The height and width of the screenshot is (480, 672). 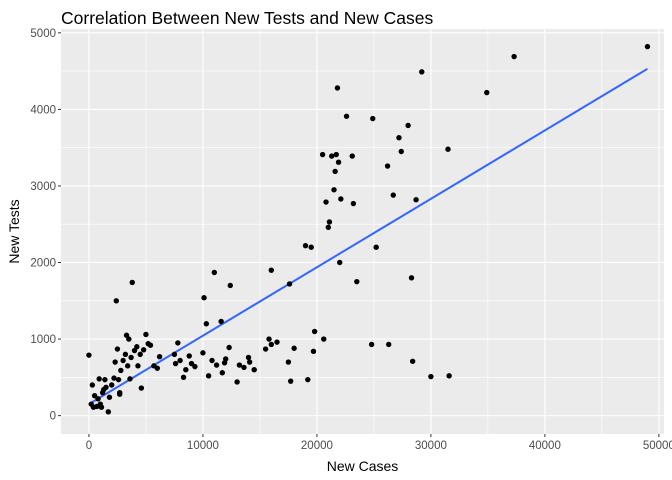 What do you see at coordinates (657, 446) in the screenshot?
I see `x-tick-label: 50000` at bounding box center [657, 446].